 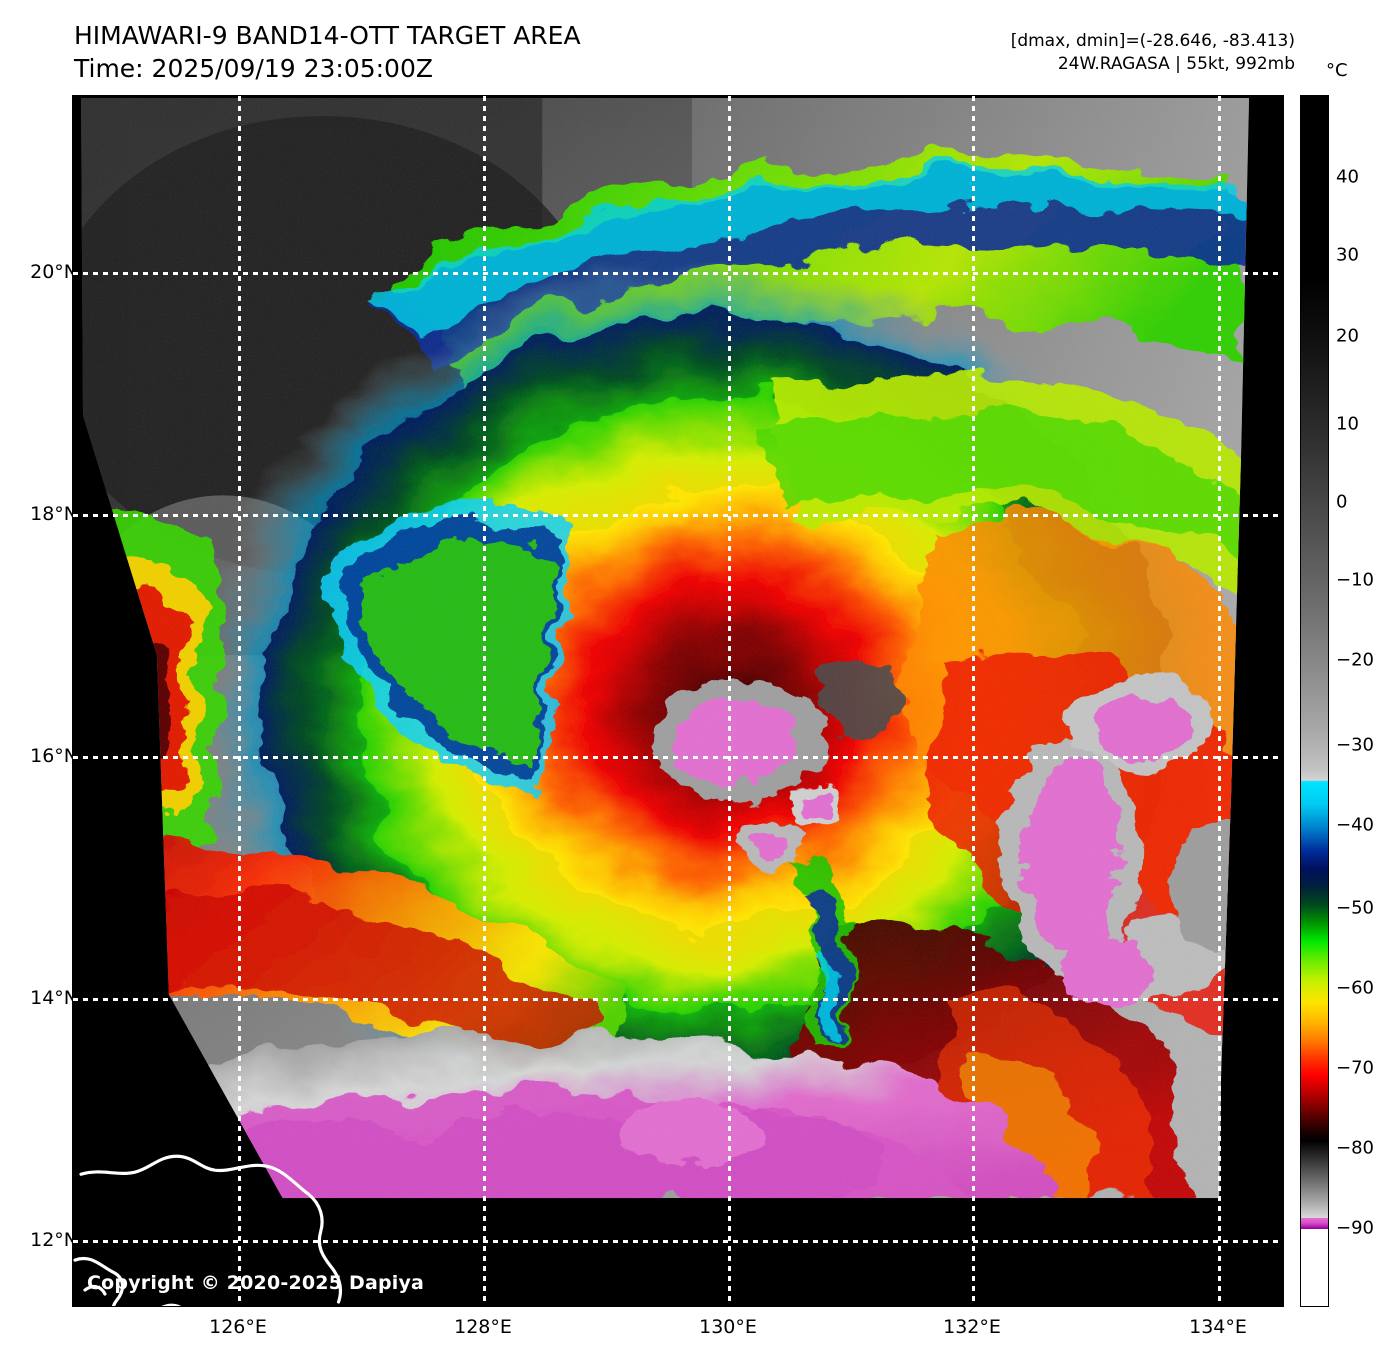 What do you see at coordinates (1355, 825) in the screenshot?
I see `colorbar-tick-m40: −40` at bounding box center [1355, 825].